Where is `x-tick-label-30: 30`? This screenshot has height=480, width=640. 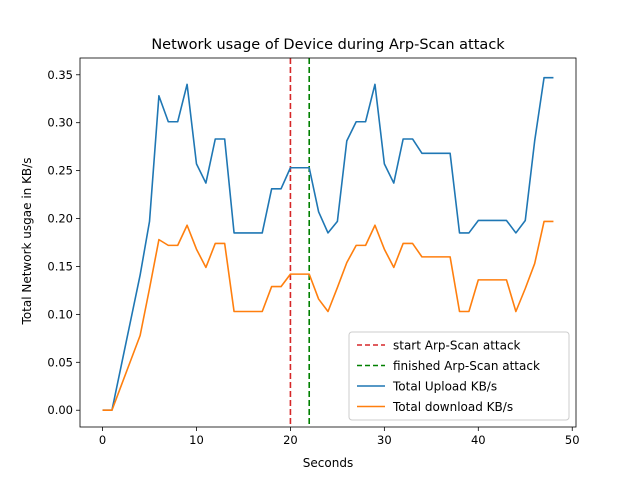
x-tick-label-30: 30 is located at coordinates (384, 440).